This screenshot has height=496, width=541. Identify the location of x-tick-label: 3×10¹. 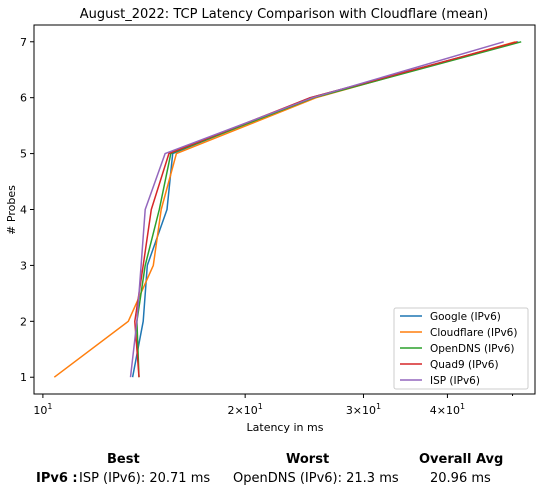
(363, 409).